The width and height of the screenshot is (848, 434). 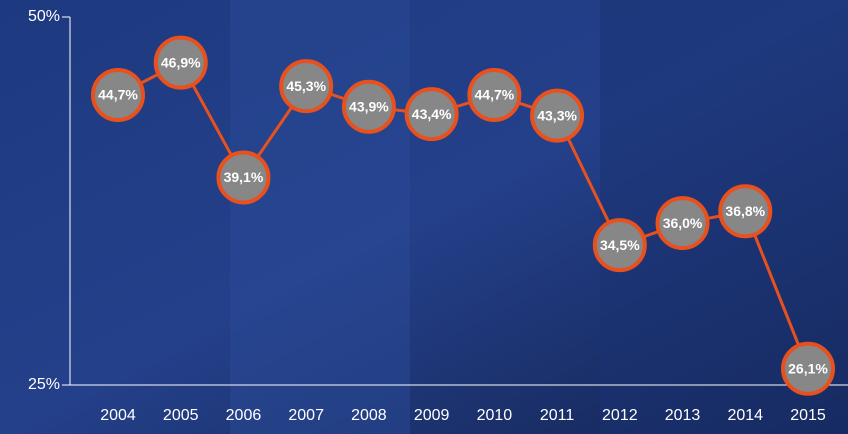 I want to click on value-label: 46,9%, so click(x=181, y=62).